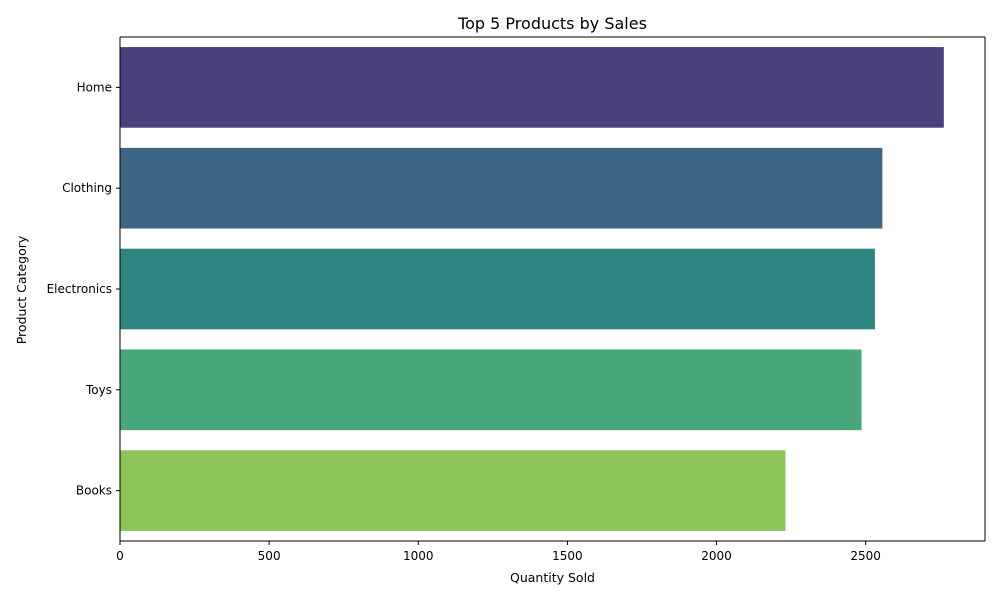  What do you see at coordinates (418, 556) in the screenshot?
I see `x-tick-label: 1000` at bounding box center [418, 556].